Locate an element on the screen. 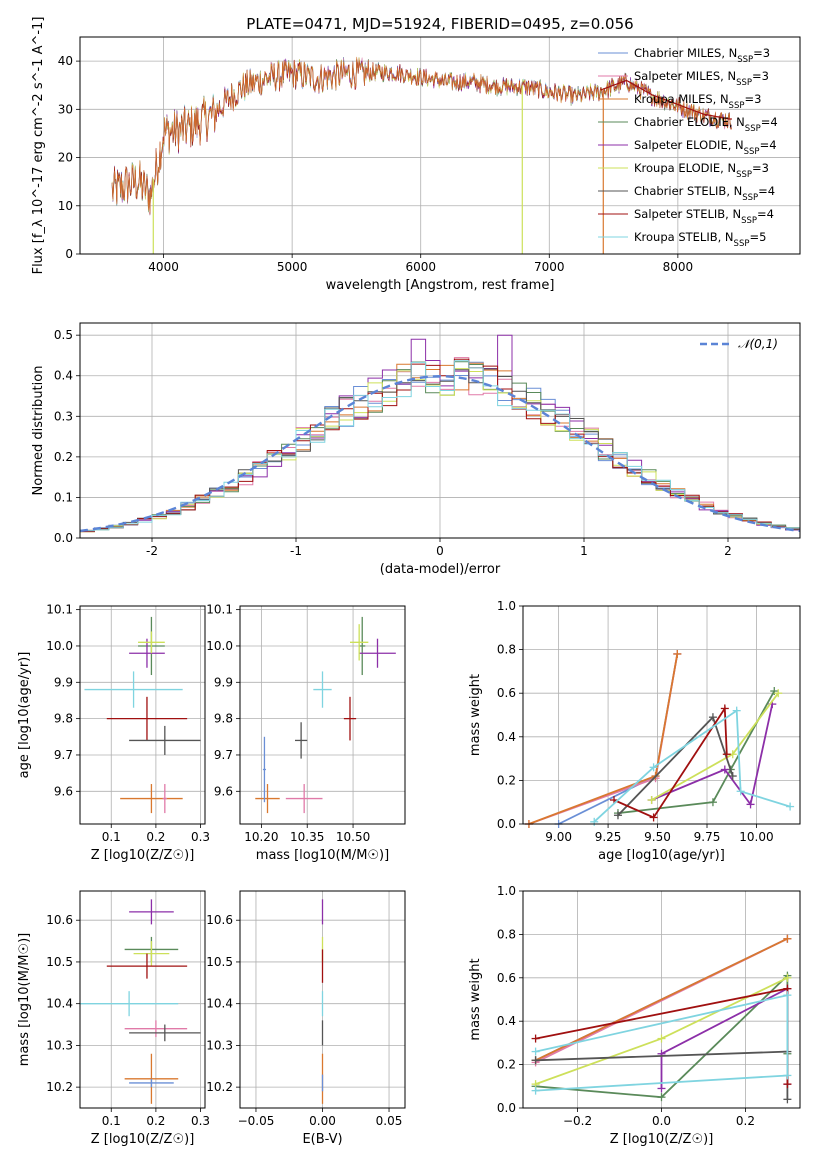 This screenshot has width=819, height=1170. x-tick-label: 10.35 is located at coordinates (307, 837).